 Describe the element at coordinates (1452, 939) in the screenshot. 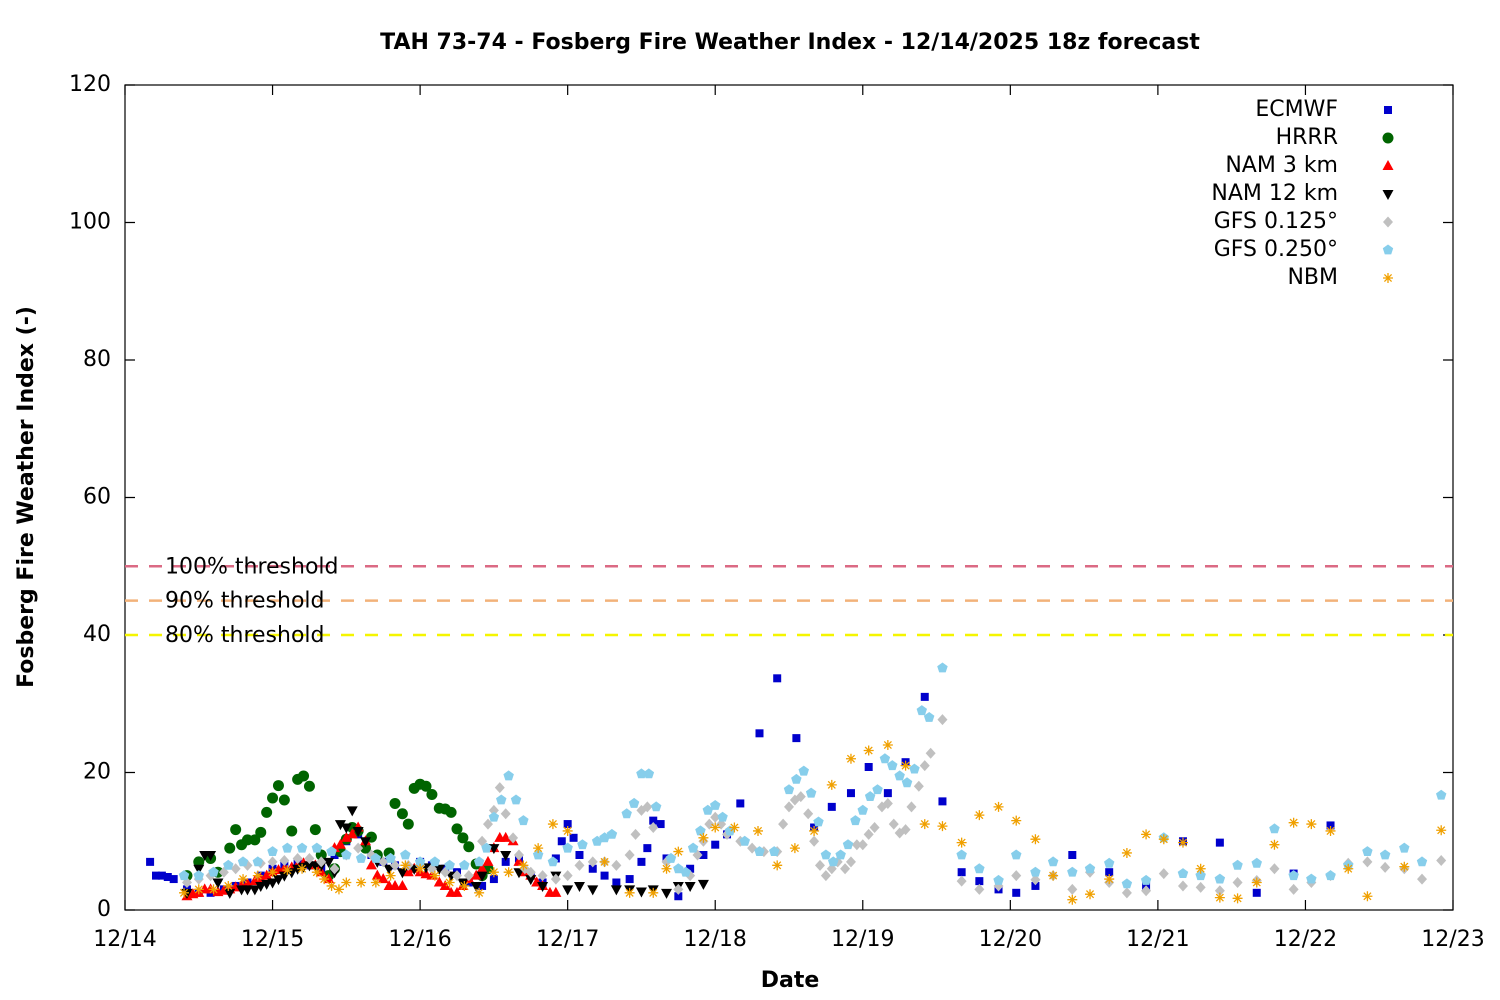

I see `x-tick-label: 12/23` at that location.